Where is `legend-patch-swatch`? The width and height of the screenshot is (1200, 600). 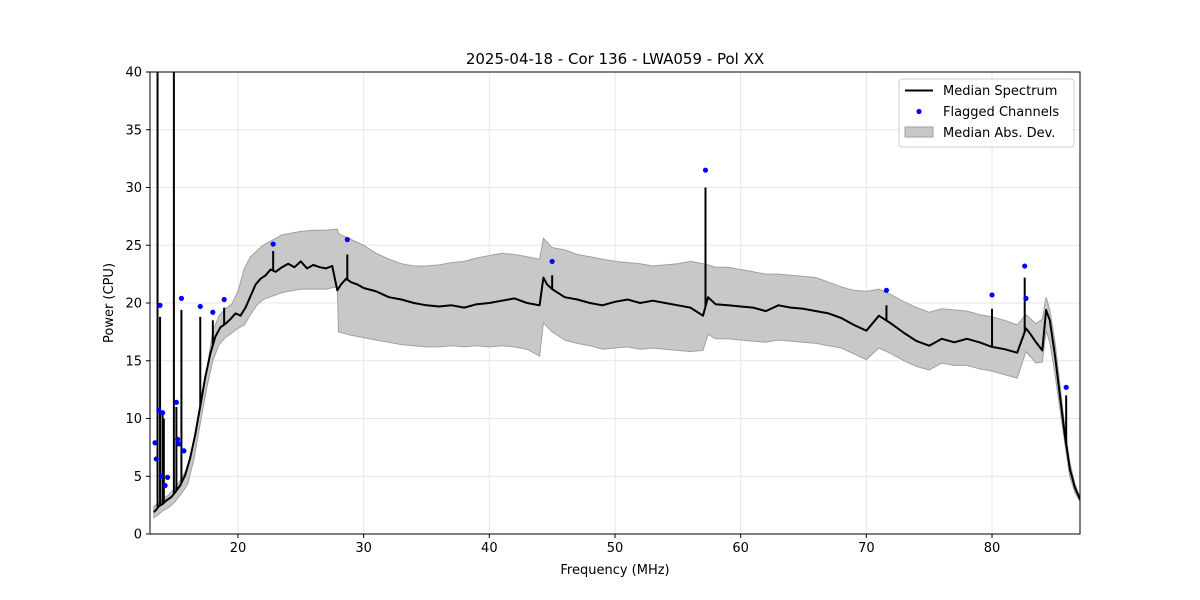
legend-patch-swatch is located at coordinates (919, 132).